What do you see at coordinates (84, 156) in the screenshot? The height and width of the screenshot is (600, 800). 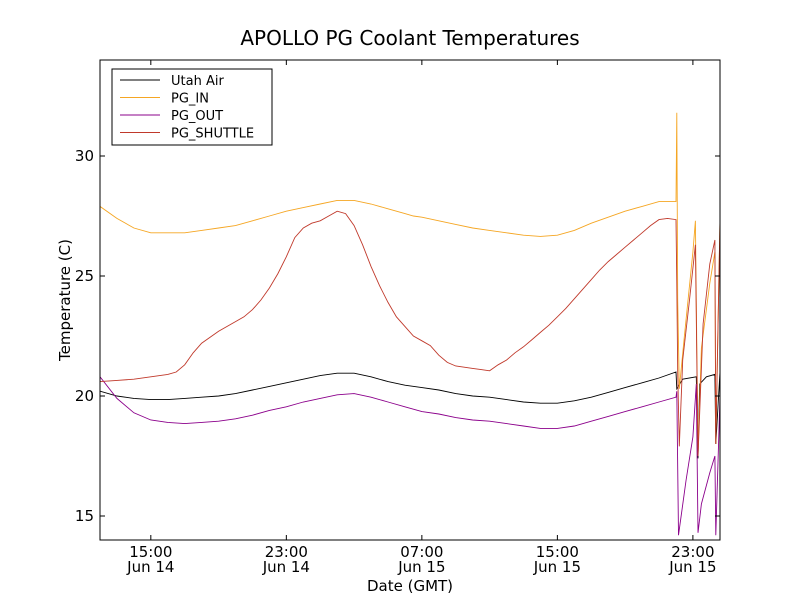 I see `y-tick-label: 30` at bounding box center [84, 156].